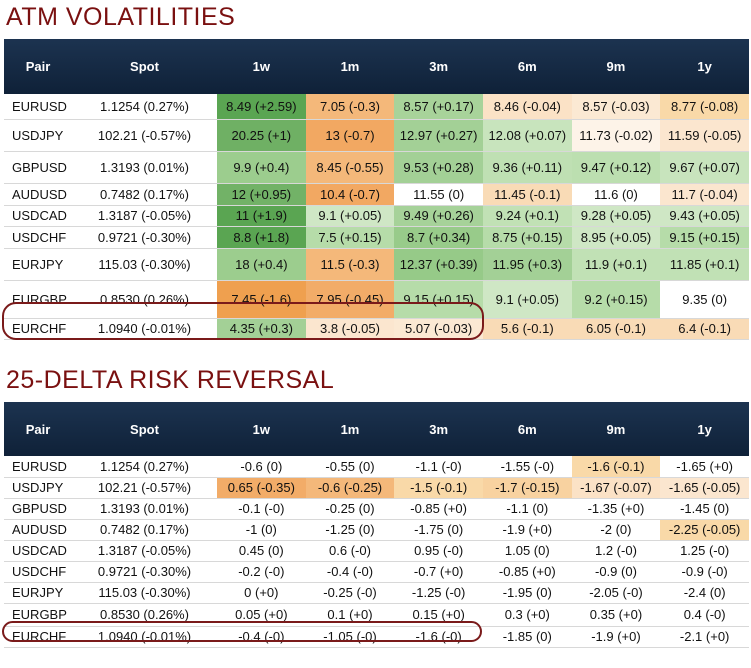 The image size is (751, 668). I want to click on rr-cell-9m: -2.05 (-0), so click(616, 593).